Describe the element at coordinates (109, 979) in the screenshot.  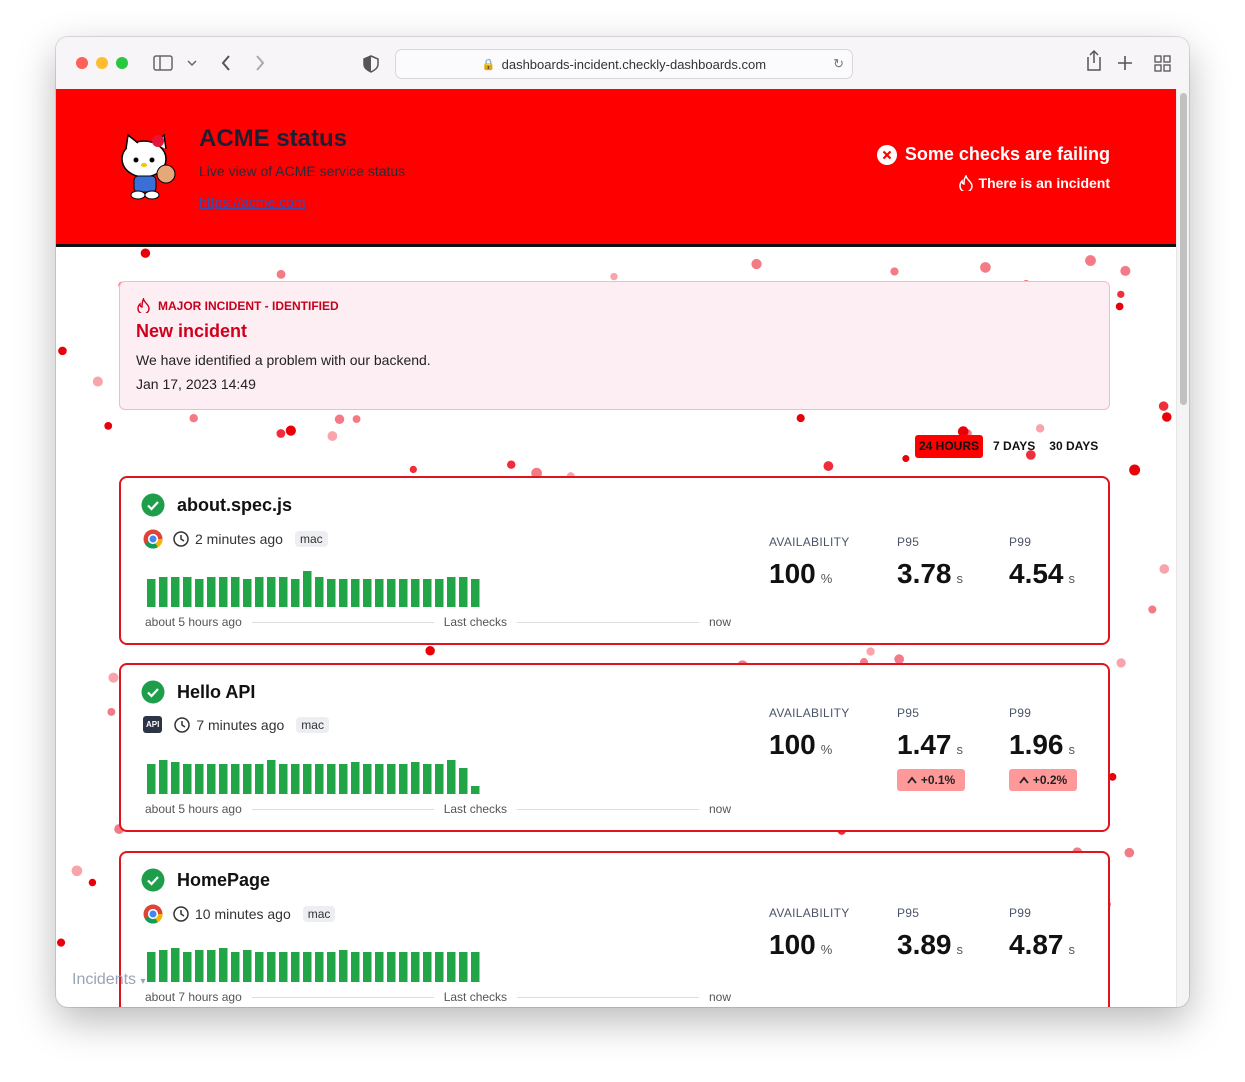
I see `incidents-tab: Incidents ▾` at that location.